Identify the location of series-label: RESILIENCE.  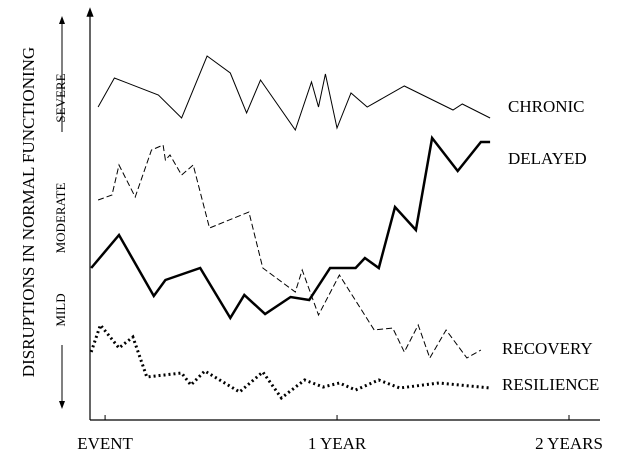
(550, 384).